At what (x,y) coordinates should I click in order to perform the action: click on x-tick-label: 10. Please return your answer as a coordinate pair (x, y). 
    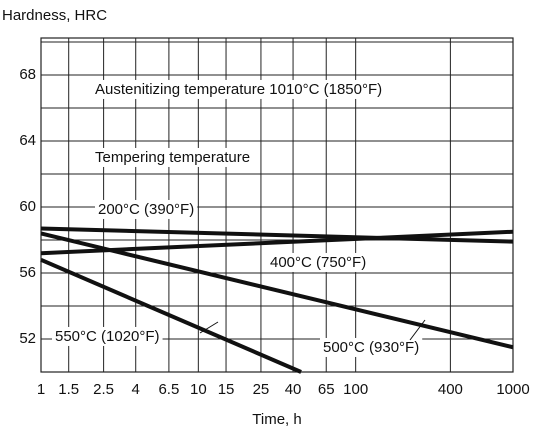
    Looking at the image, I should click on (198, 389).